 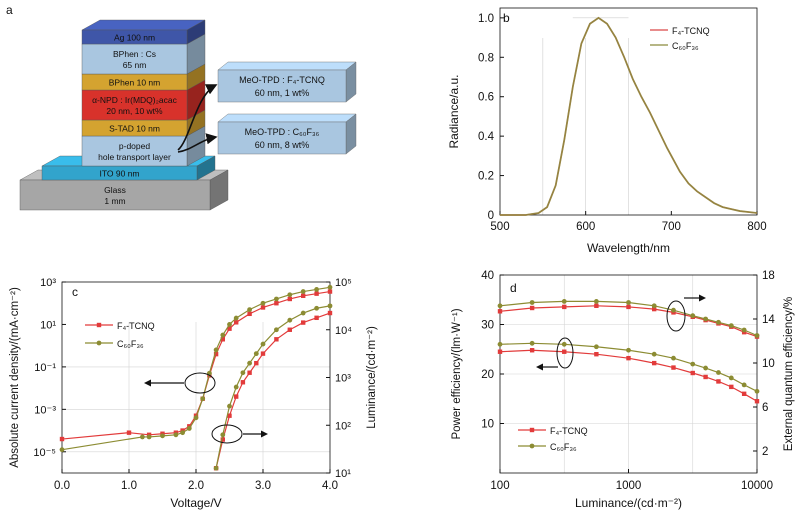 What do you see at coordinates (75, 292) in the screenshot?
I see `panel-label-c: c` at bounding box center [75, 292].